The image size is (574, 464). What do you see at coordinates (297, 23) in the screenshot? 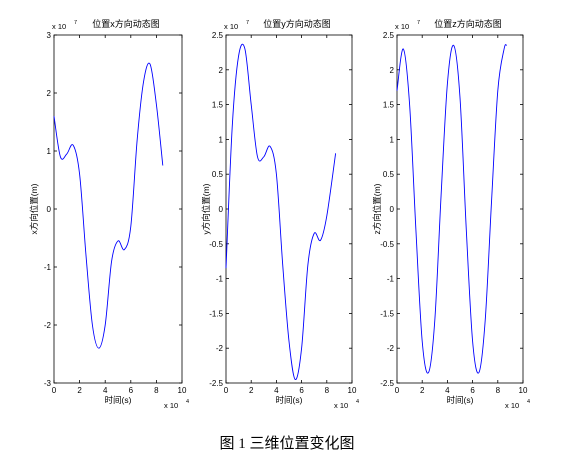
I see `chart-title: 位置y方向动态图` at bounding box center [297, 23].